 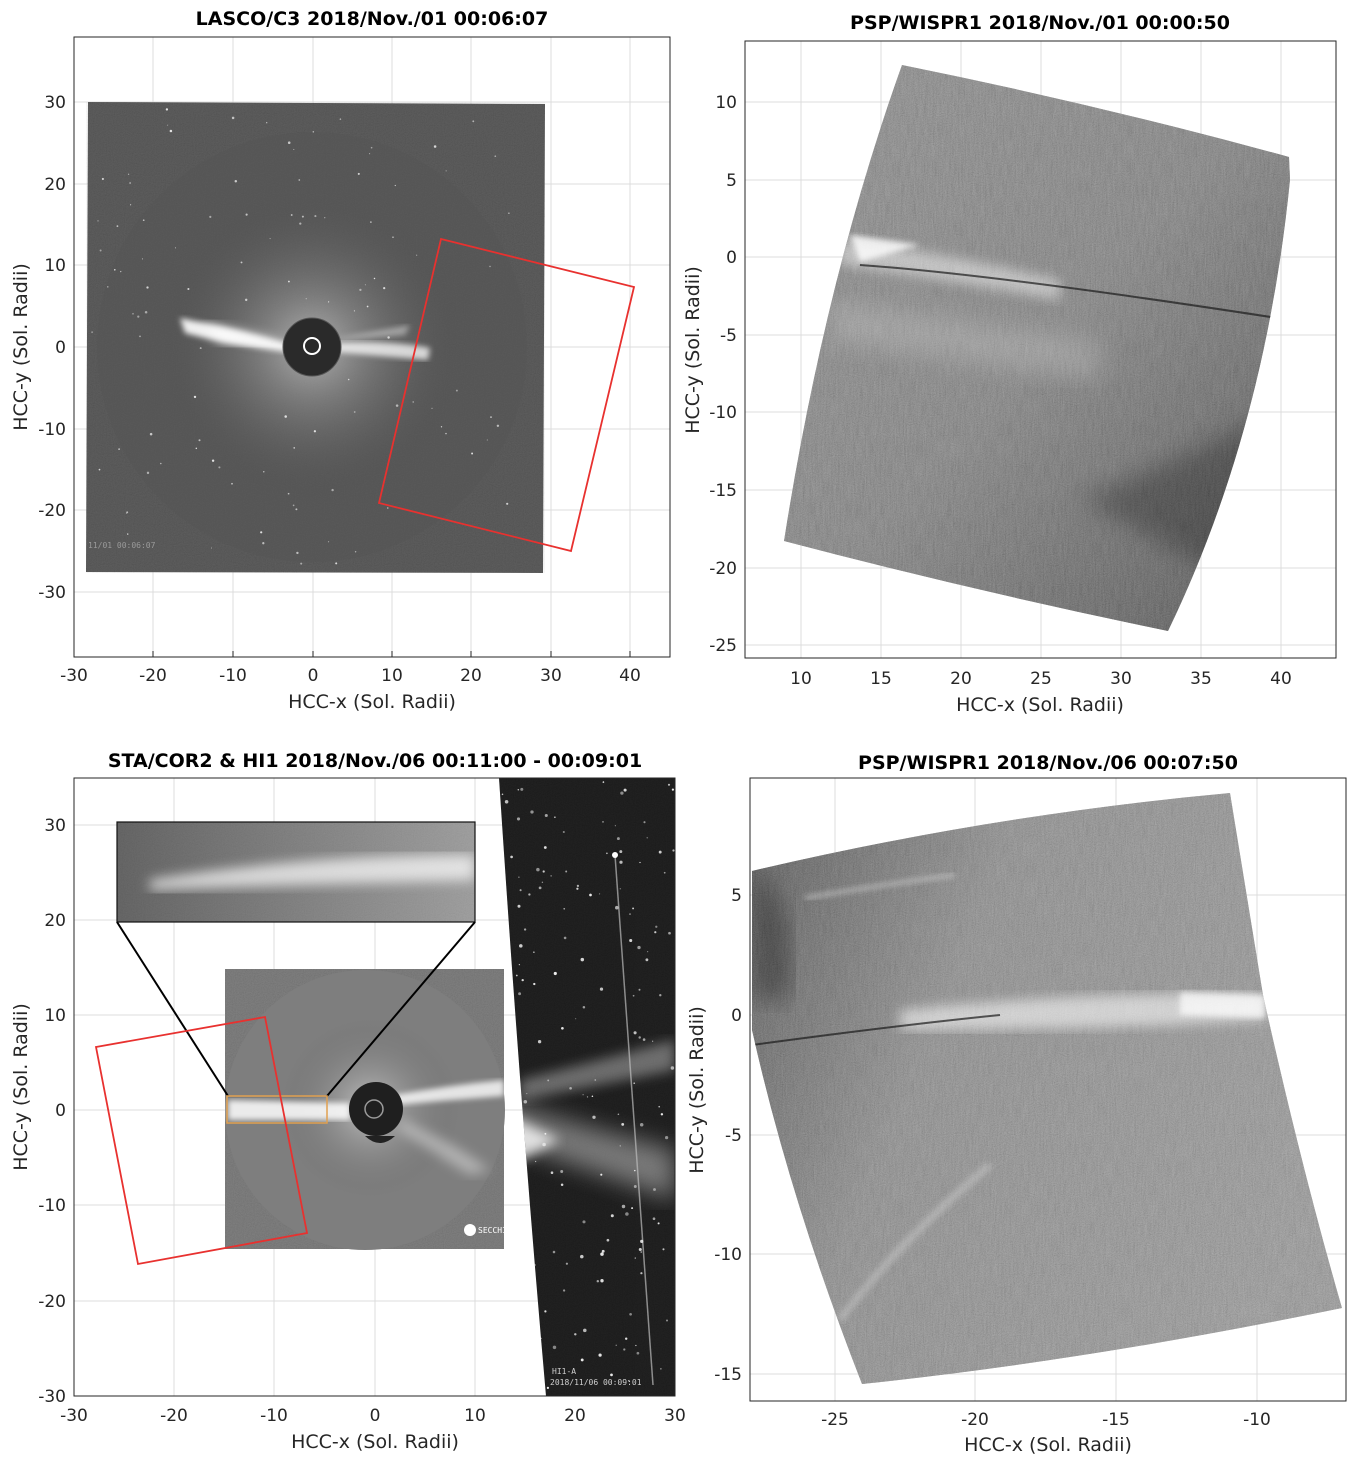 What do you see at coordinates (401, 1009) in the screenshot?
I see `zoom-connector-right` at bounding box center [401, 1009].